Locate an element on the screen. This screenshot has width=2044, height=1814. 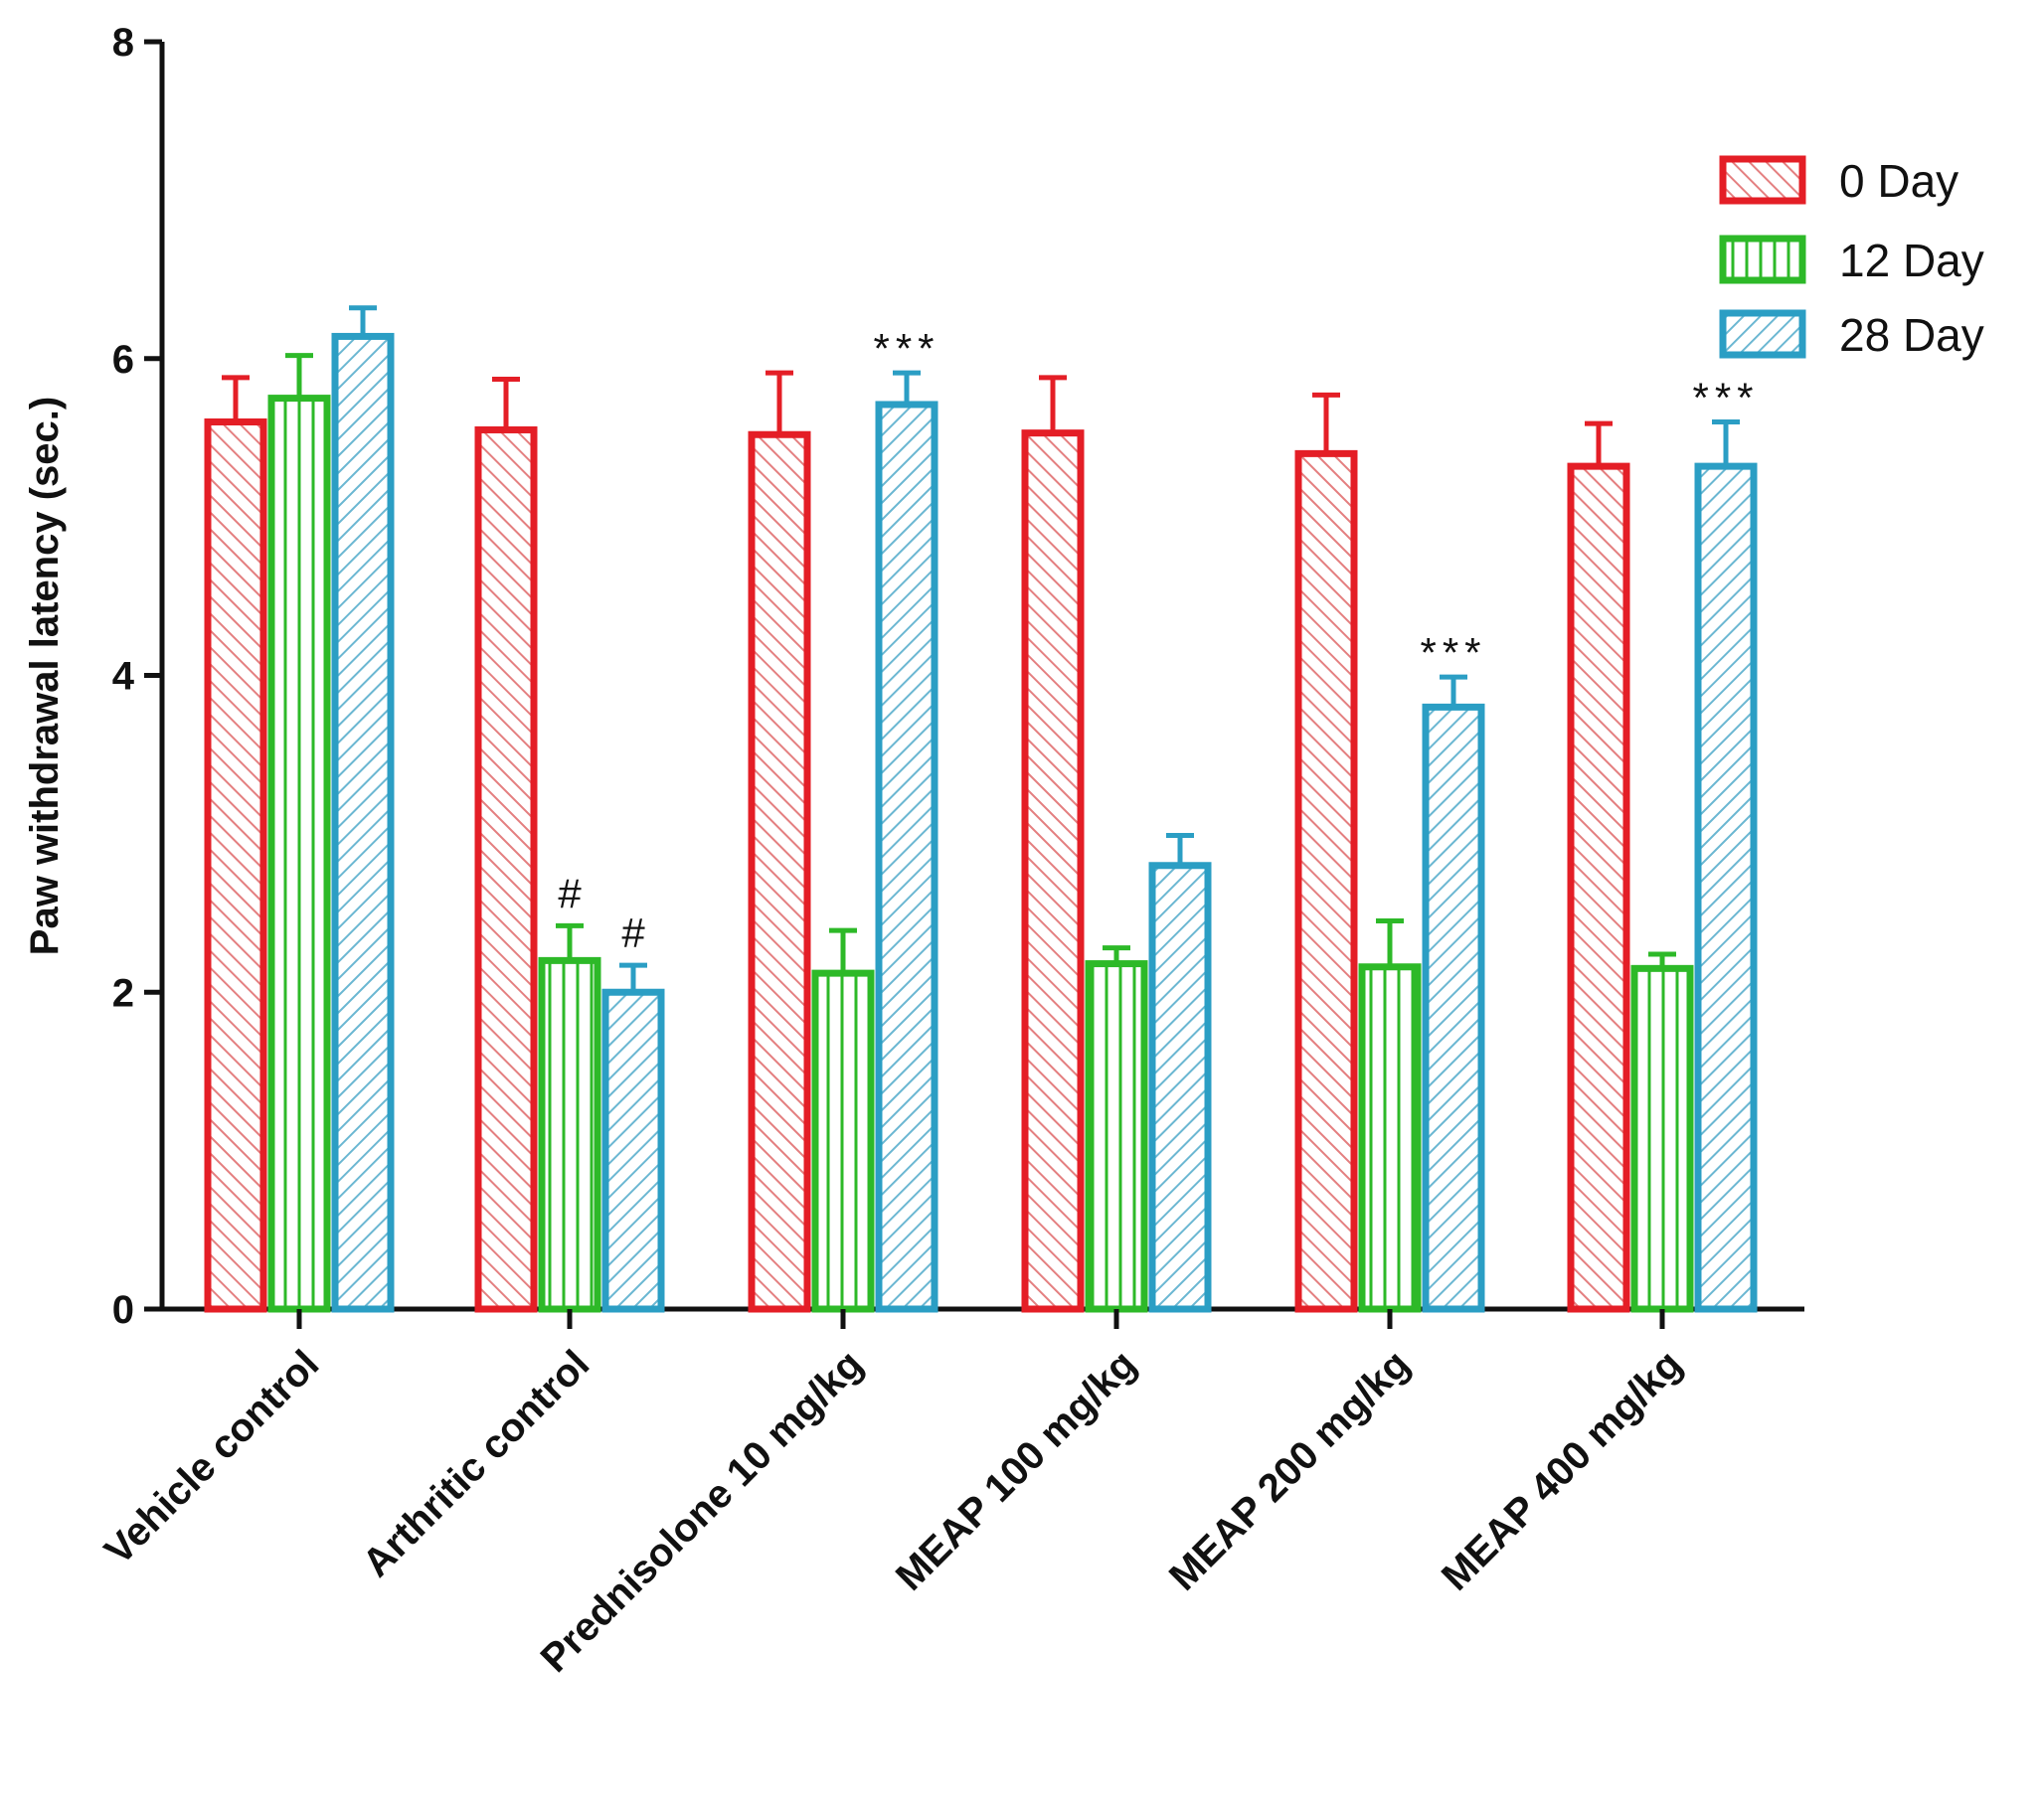
y-tick-label: 0 is located at coordinates (123, 1310).